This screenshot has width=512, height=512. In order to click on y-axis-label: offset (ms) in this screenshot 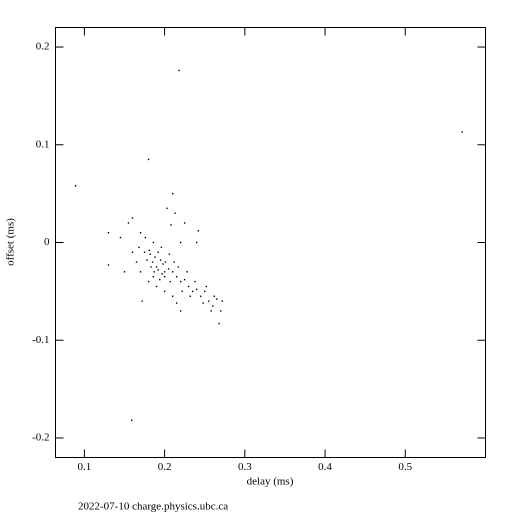, I will do `click(11, 242)`.